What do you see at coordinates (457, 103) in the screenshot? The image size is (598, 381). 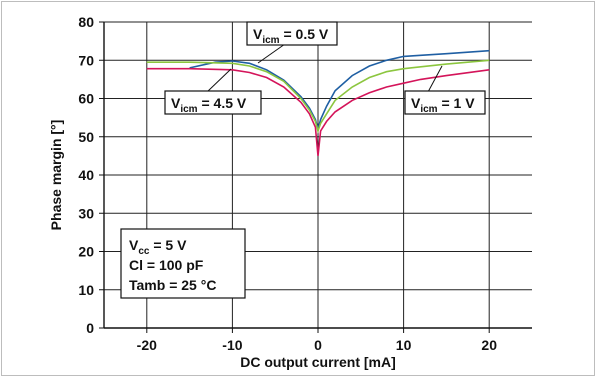 I see `annotation-vicm-1-rest: = 1 V` at bounding box center [457, 103].